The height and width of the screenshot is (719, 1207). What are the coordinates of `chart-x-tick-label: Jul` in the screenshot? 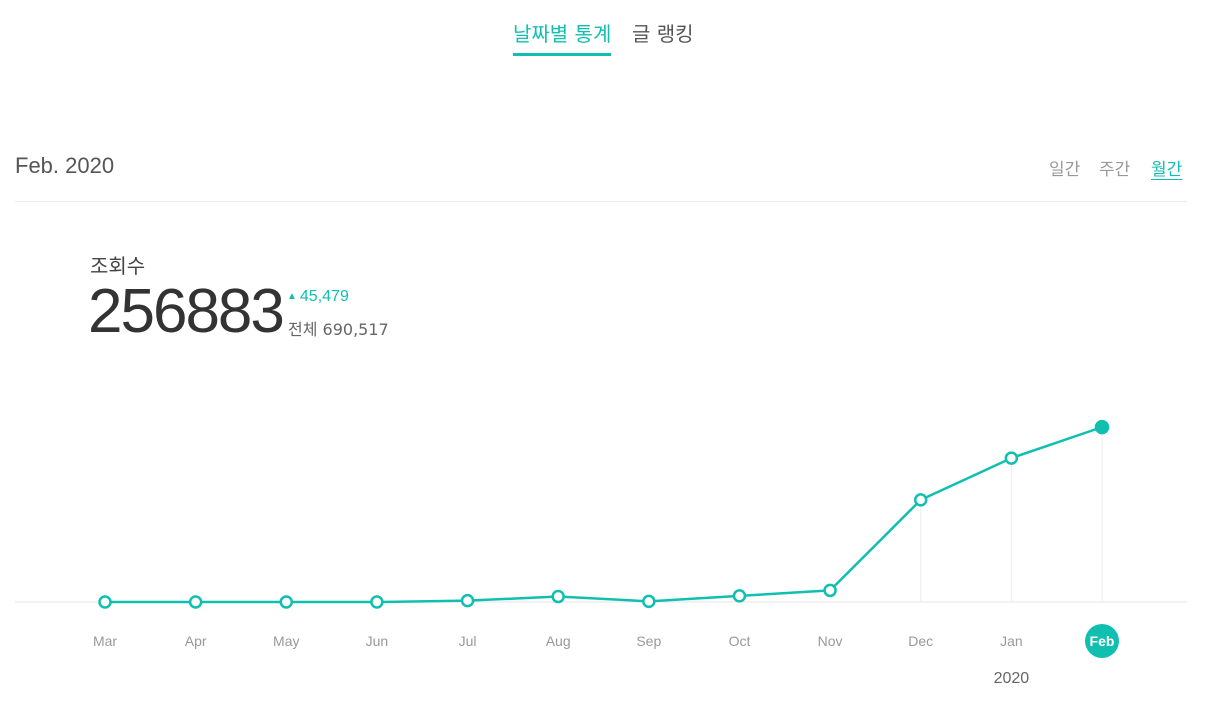 It's located at (468, 641).